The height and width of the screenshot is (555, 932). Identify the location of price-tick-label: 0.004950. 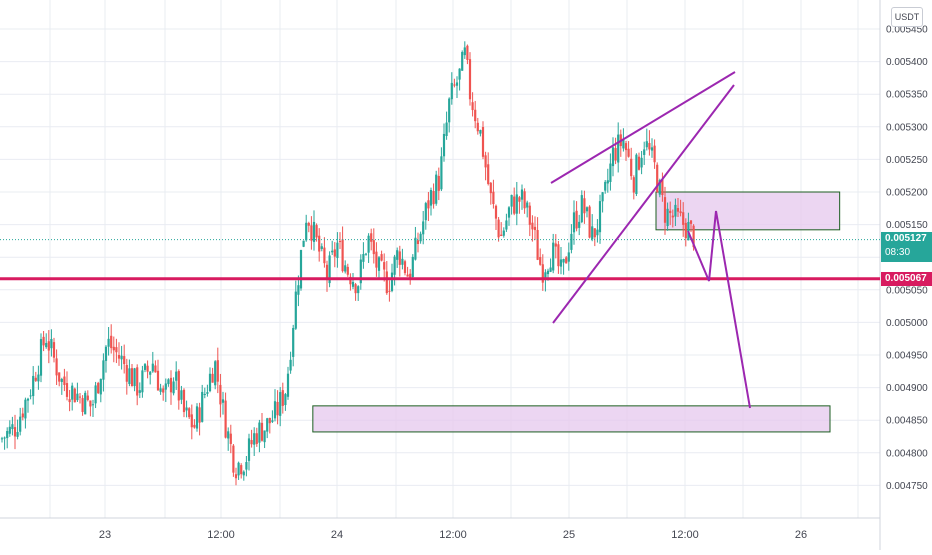
(907, 356).